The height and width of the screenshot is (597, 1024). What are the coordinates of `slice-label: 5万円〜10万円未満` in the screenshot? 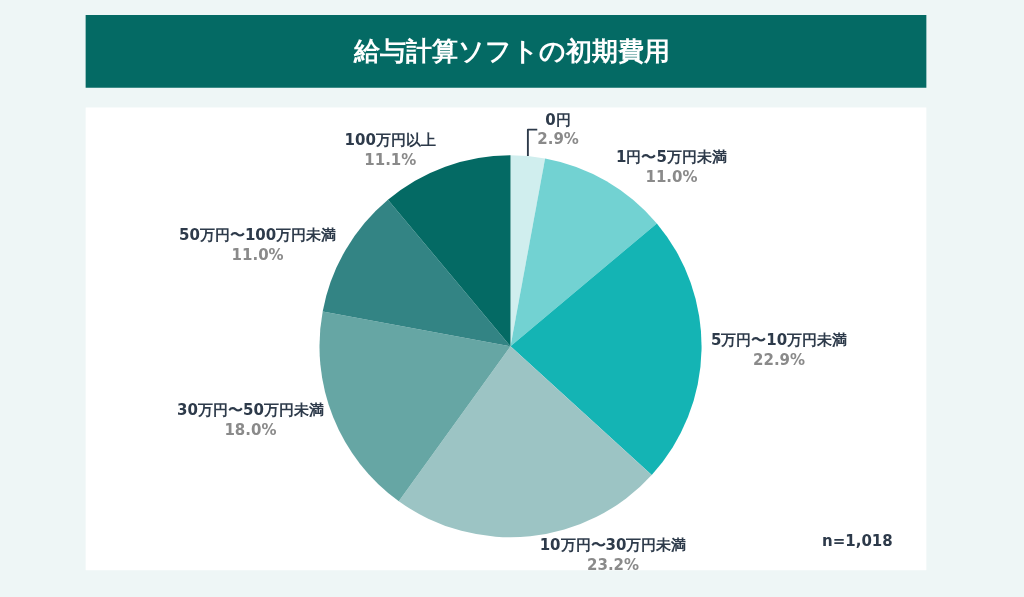 It's located at (779, 340).